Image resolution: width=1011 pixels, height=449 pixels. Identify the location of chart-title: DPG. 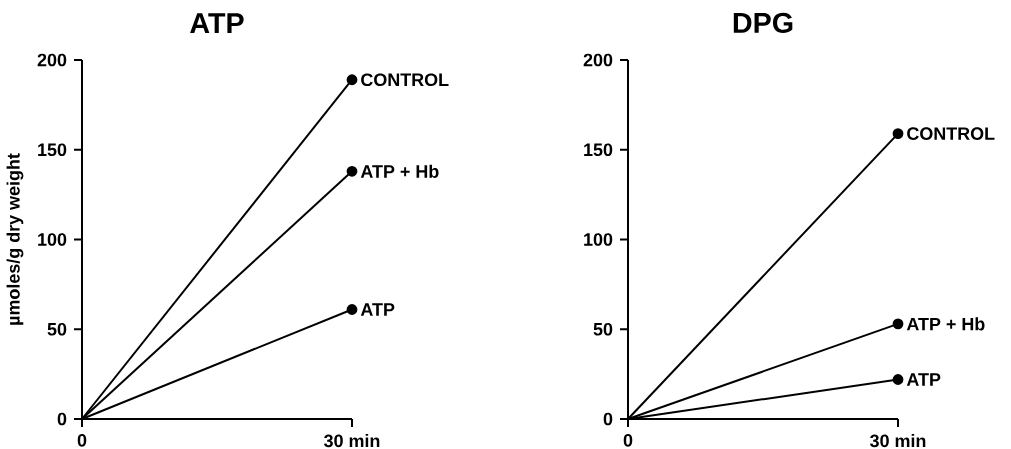
(763, 22).